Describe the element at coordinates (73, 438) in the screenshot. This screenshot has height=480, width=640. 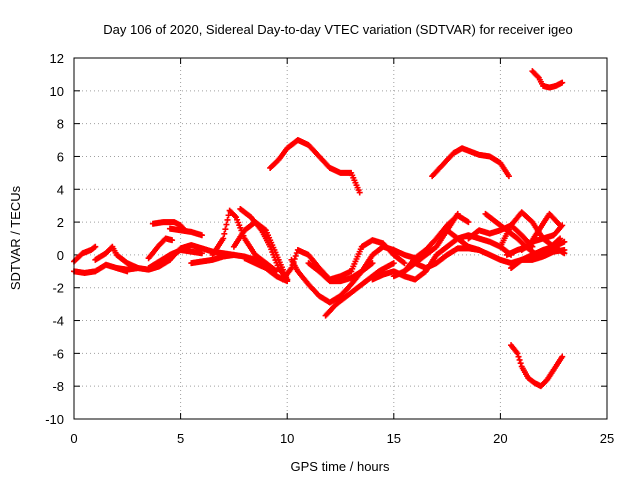
I see `x-tick-label: 0` at that location.